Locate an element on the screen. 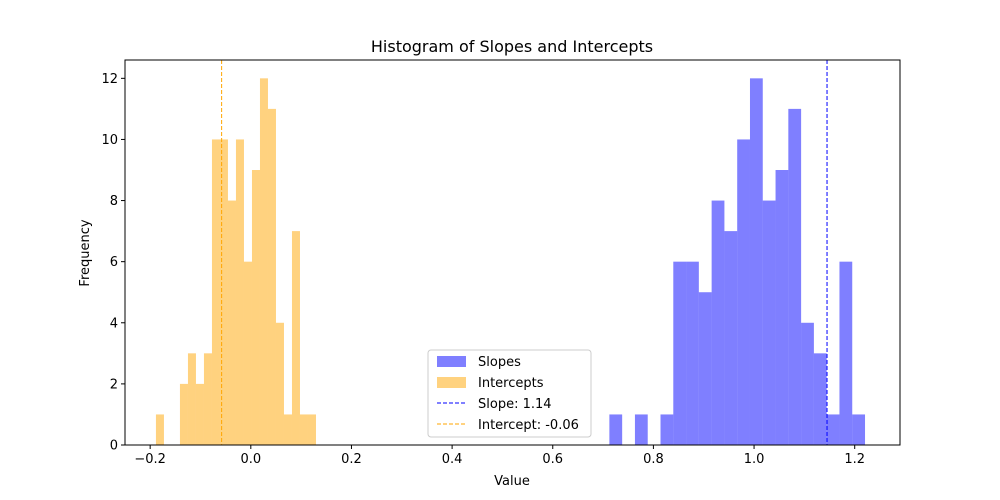 This screenshot has width=1000, height=500. y-axis-ticks: 0 2 4 6 8 10 12 is located at coordinates (113, 263).